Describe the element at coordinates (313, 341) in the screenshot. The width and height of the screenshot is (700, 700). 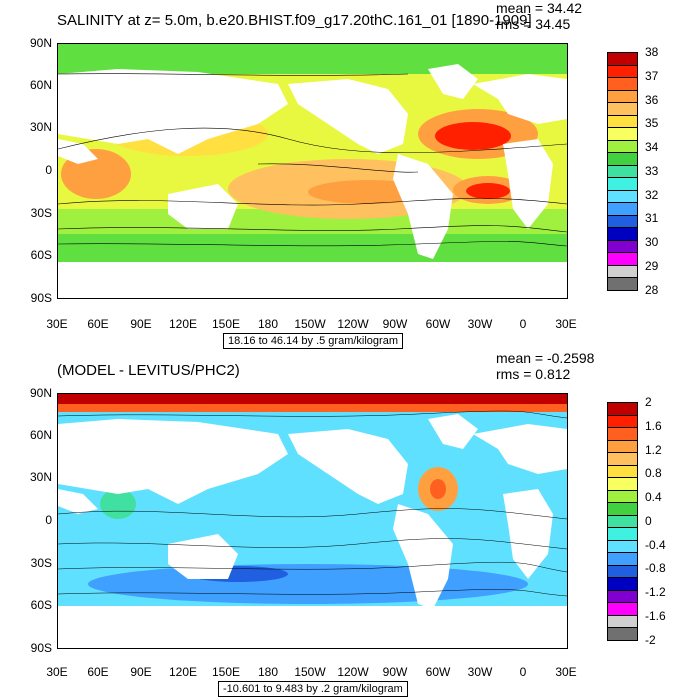
I see `panel1-range-note: 18.16 to 46.14 by .5 gram/kilogram` at that location.